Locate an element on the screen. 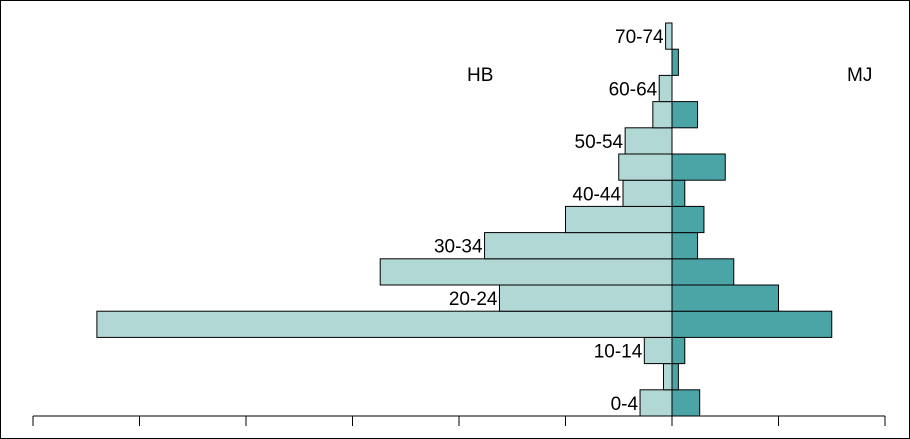 The image size is (910, 439). category-label-50-54: 50-54 is located at coordinates (599, 142).